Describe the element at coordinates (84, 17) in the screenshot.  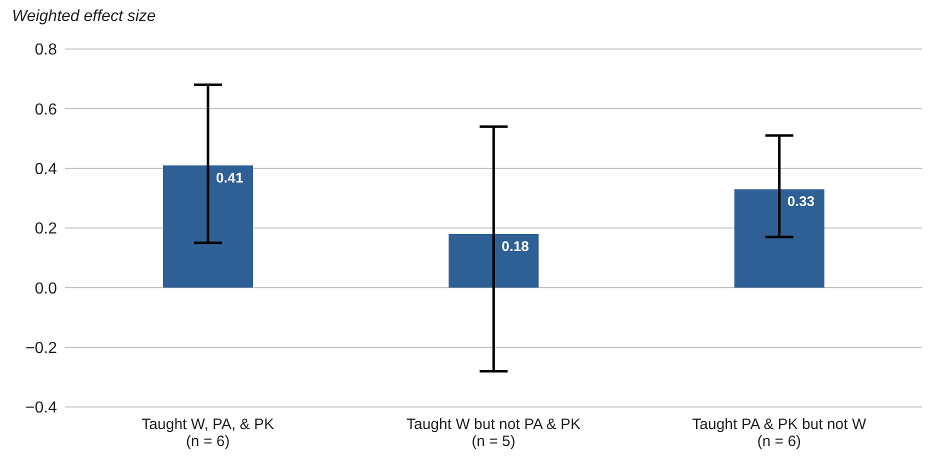
I see `y-axis-title: Weighted effect size` at that location.